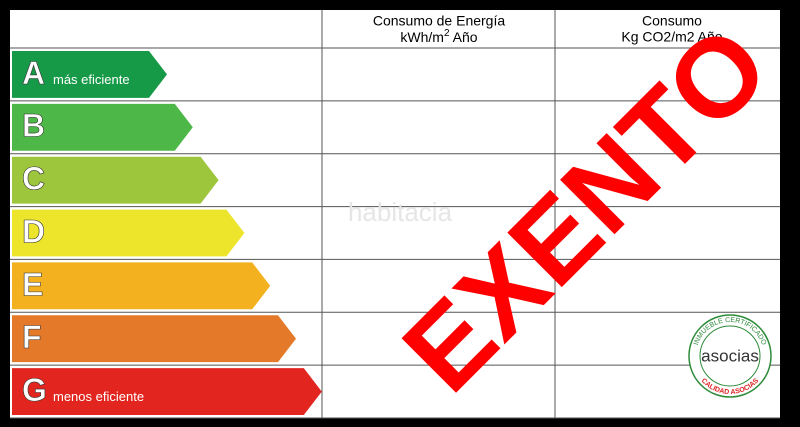 The width and height of the screenshot is (800, 427). I want to click on unit-suffix: Año, so click(464, 37).